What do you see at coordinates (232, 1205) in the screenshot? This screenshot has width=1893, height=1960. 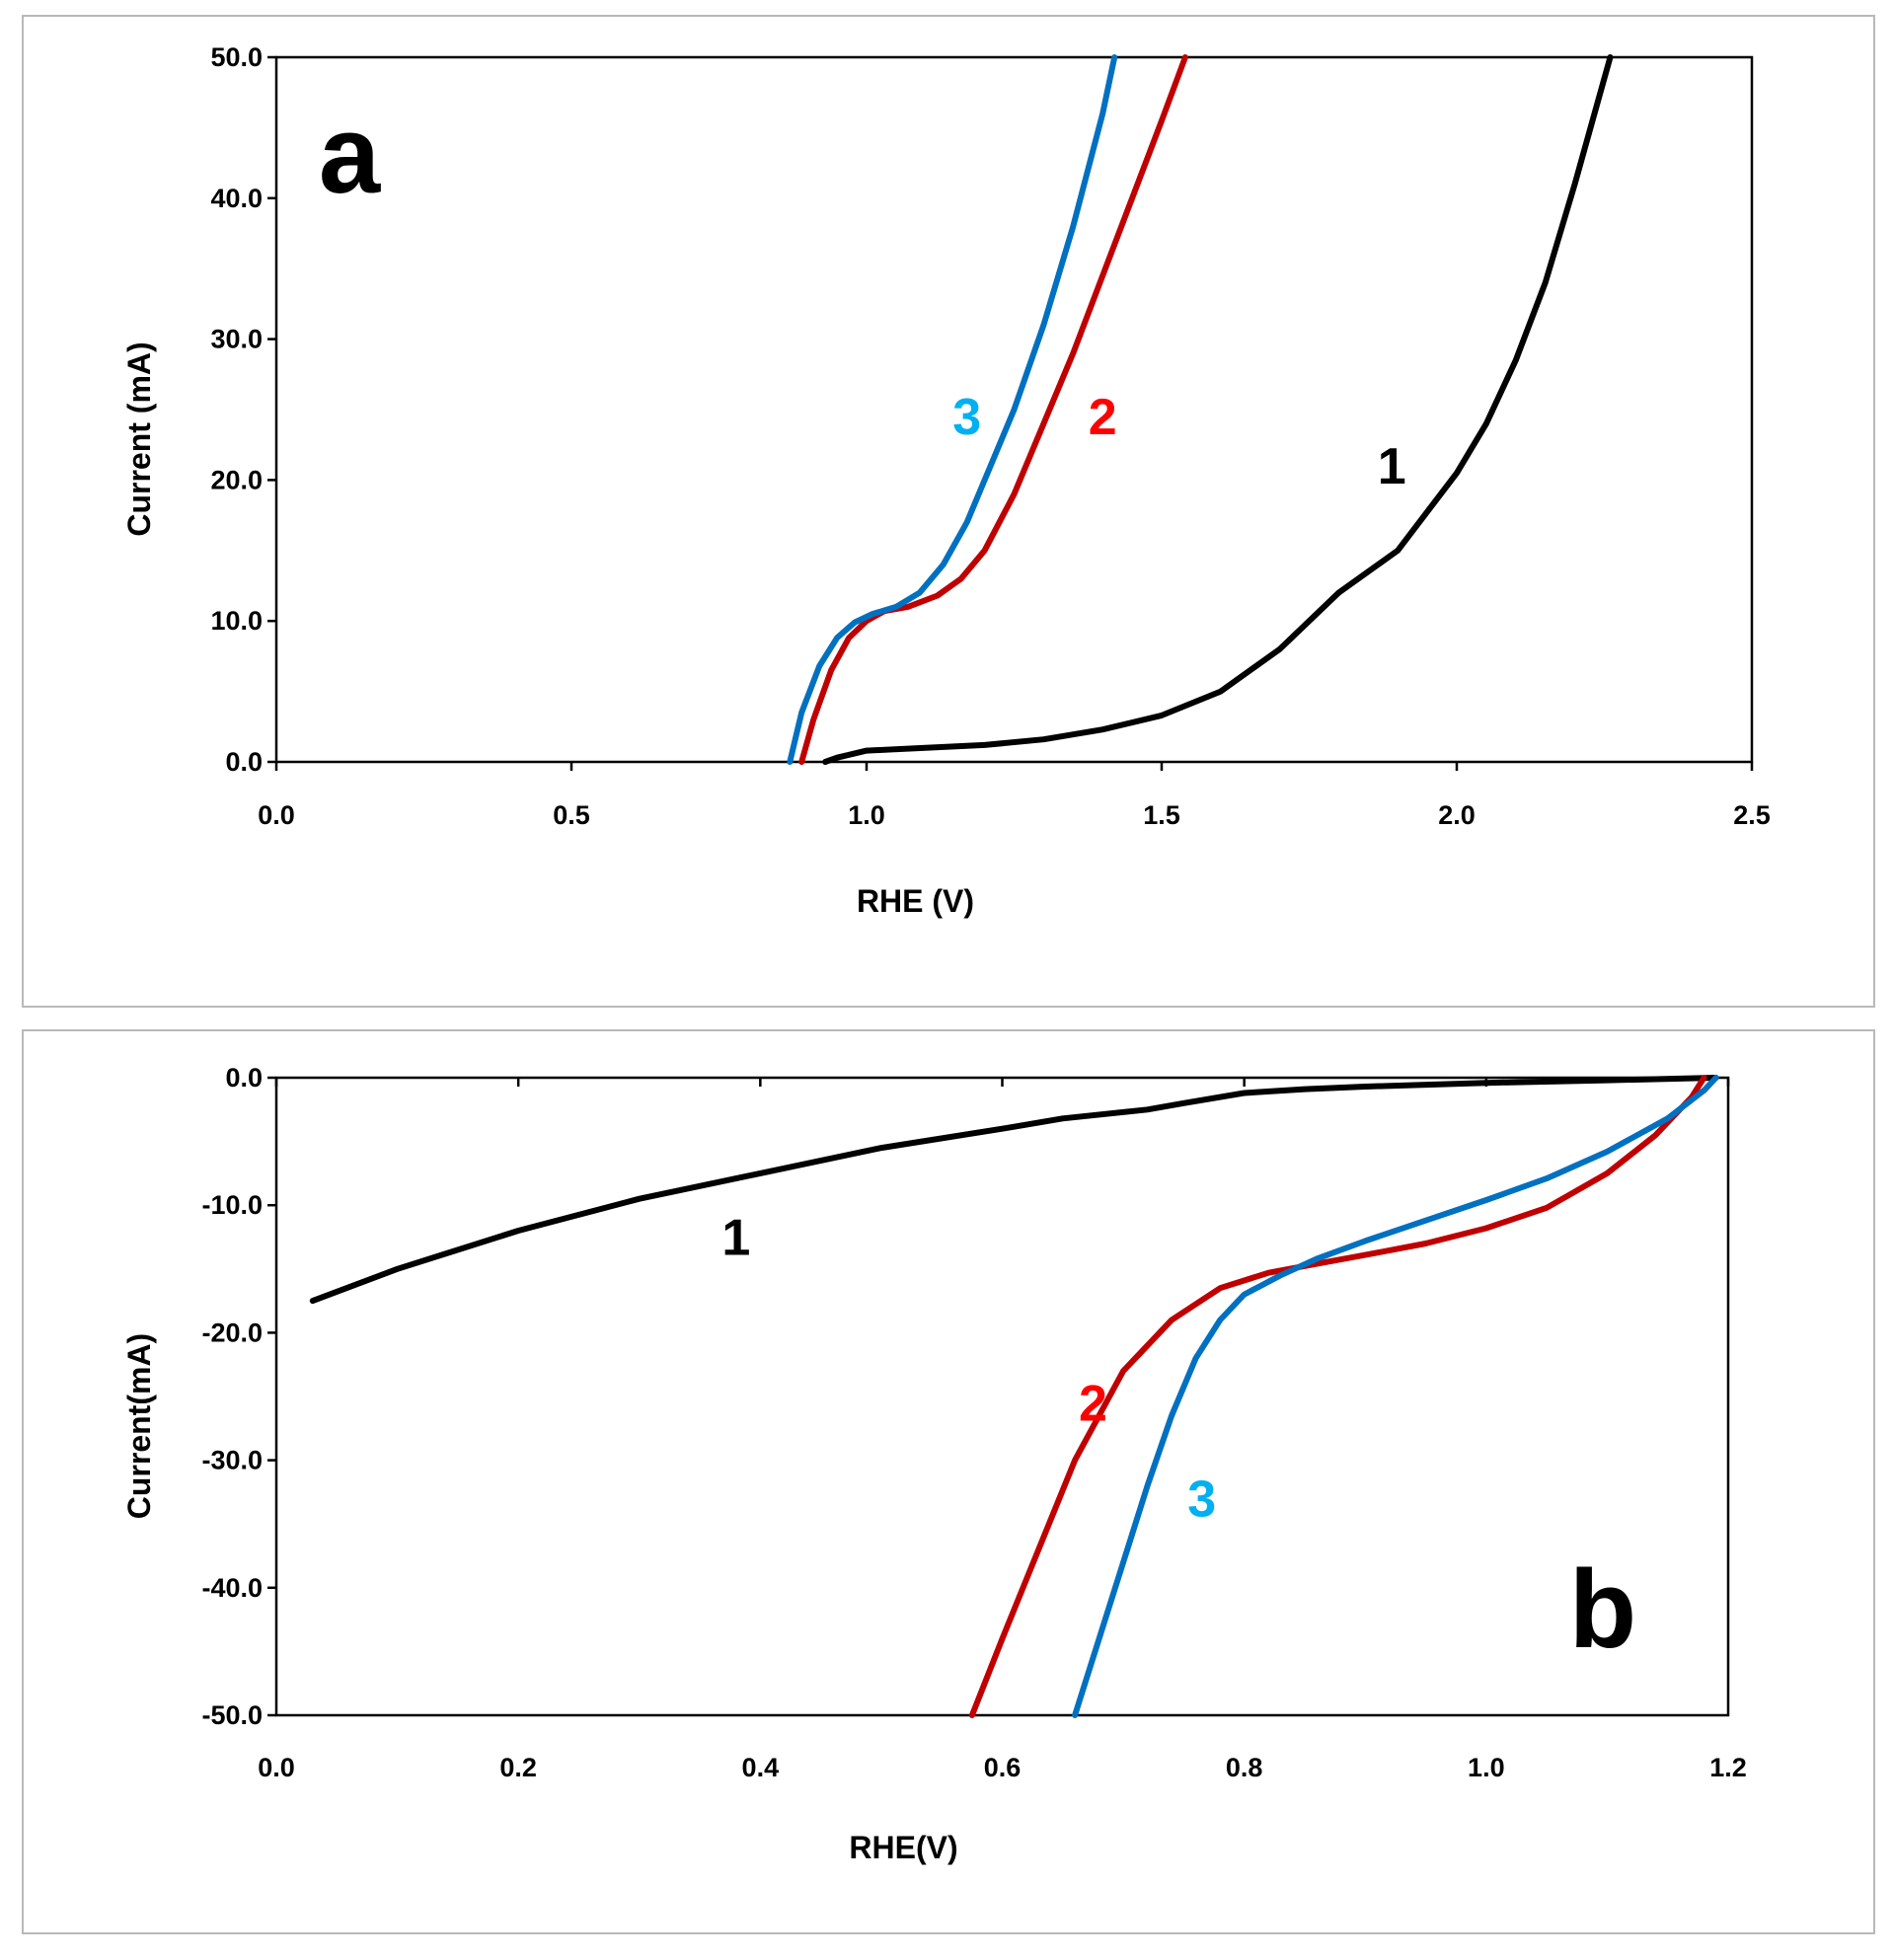 I see `y-tick-label-b: -10.0` at bounding box center [232, 1205].